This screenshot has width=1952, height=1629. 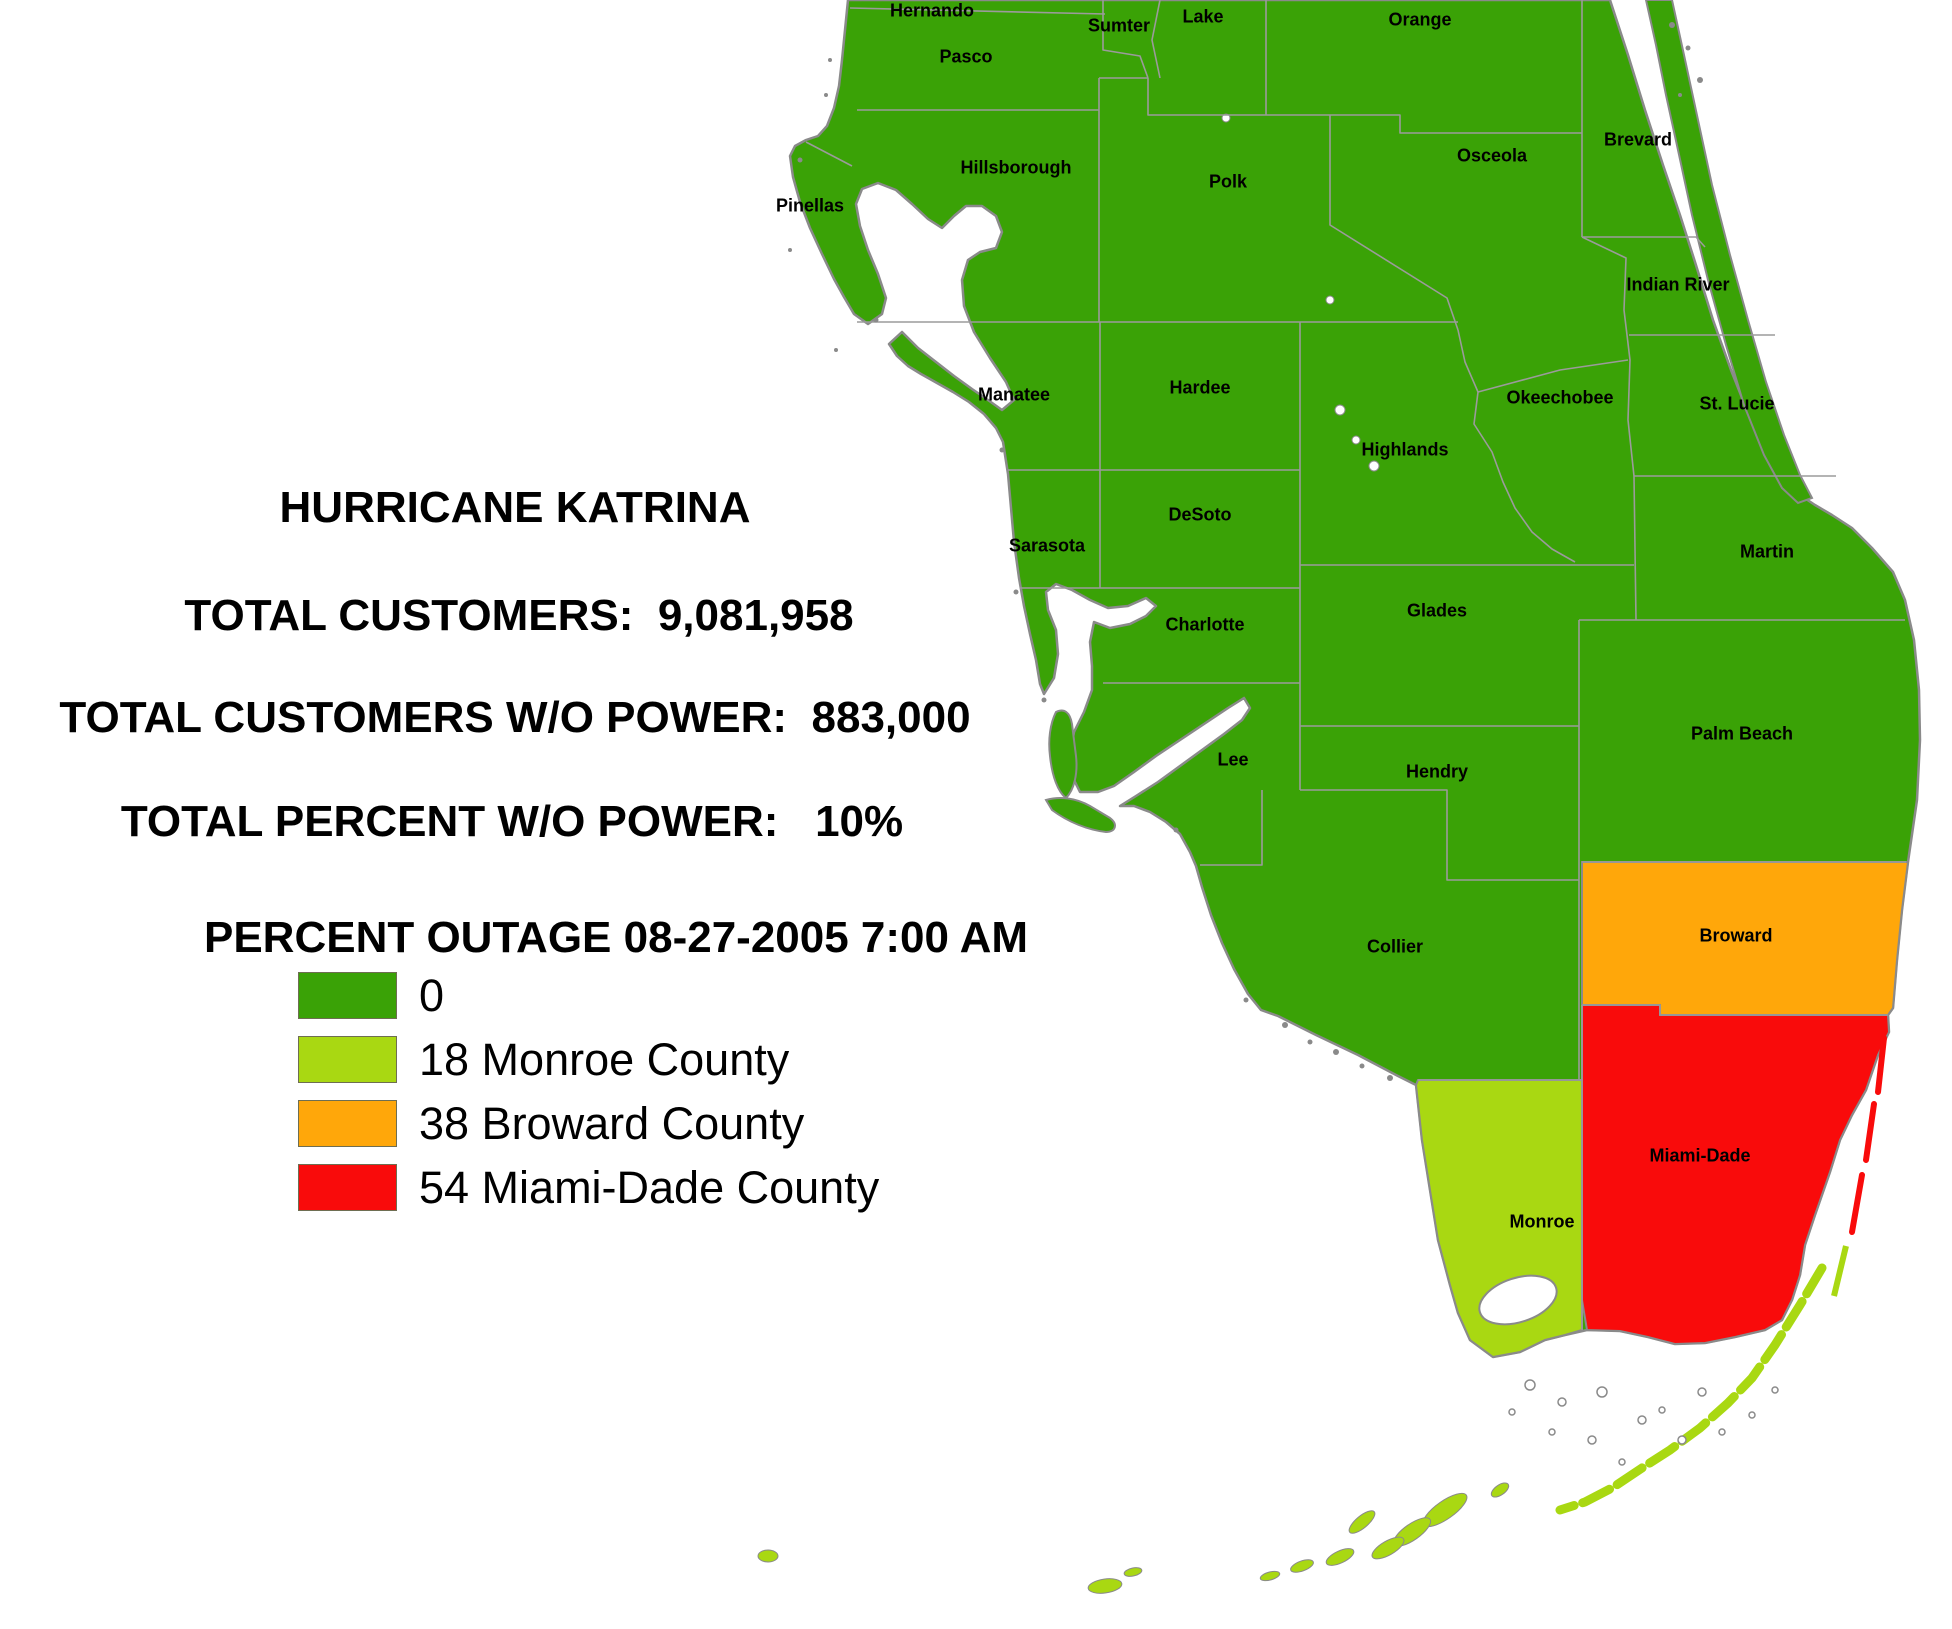 What do you see at coordinates (1047, 545) in the screenshot?
I see `county-label-sarasota: Sarasota` at bounding box center [1047, 545].